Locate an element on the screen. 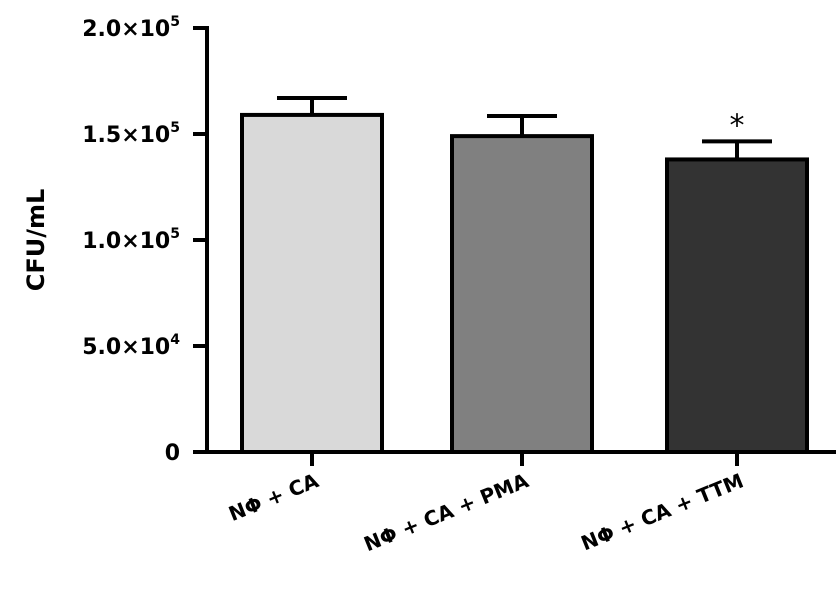  y-tick-label-4: 2.0×105 is located at coordinates (131, 28).